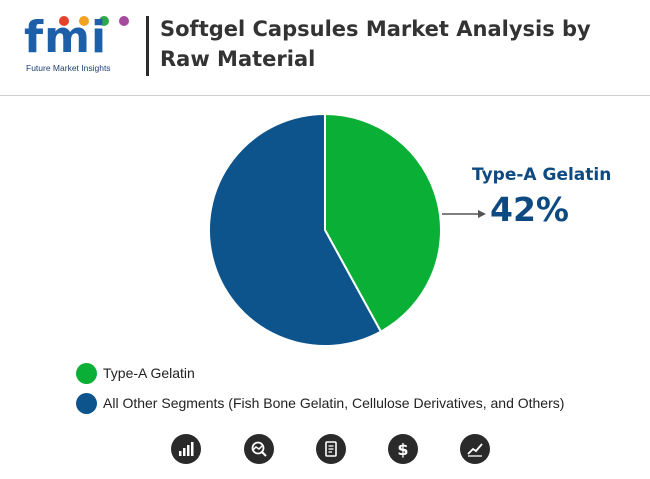 This screenshot has height=479, width=650. Describe the element at coordinates (331, 449) in the screenshot. I see `report-document-icon` at that location.